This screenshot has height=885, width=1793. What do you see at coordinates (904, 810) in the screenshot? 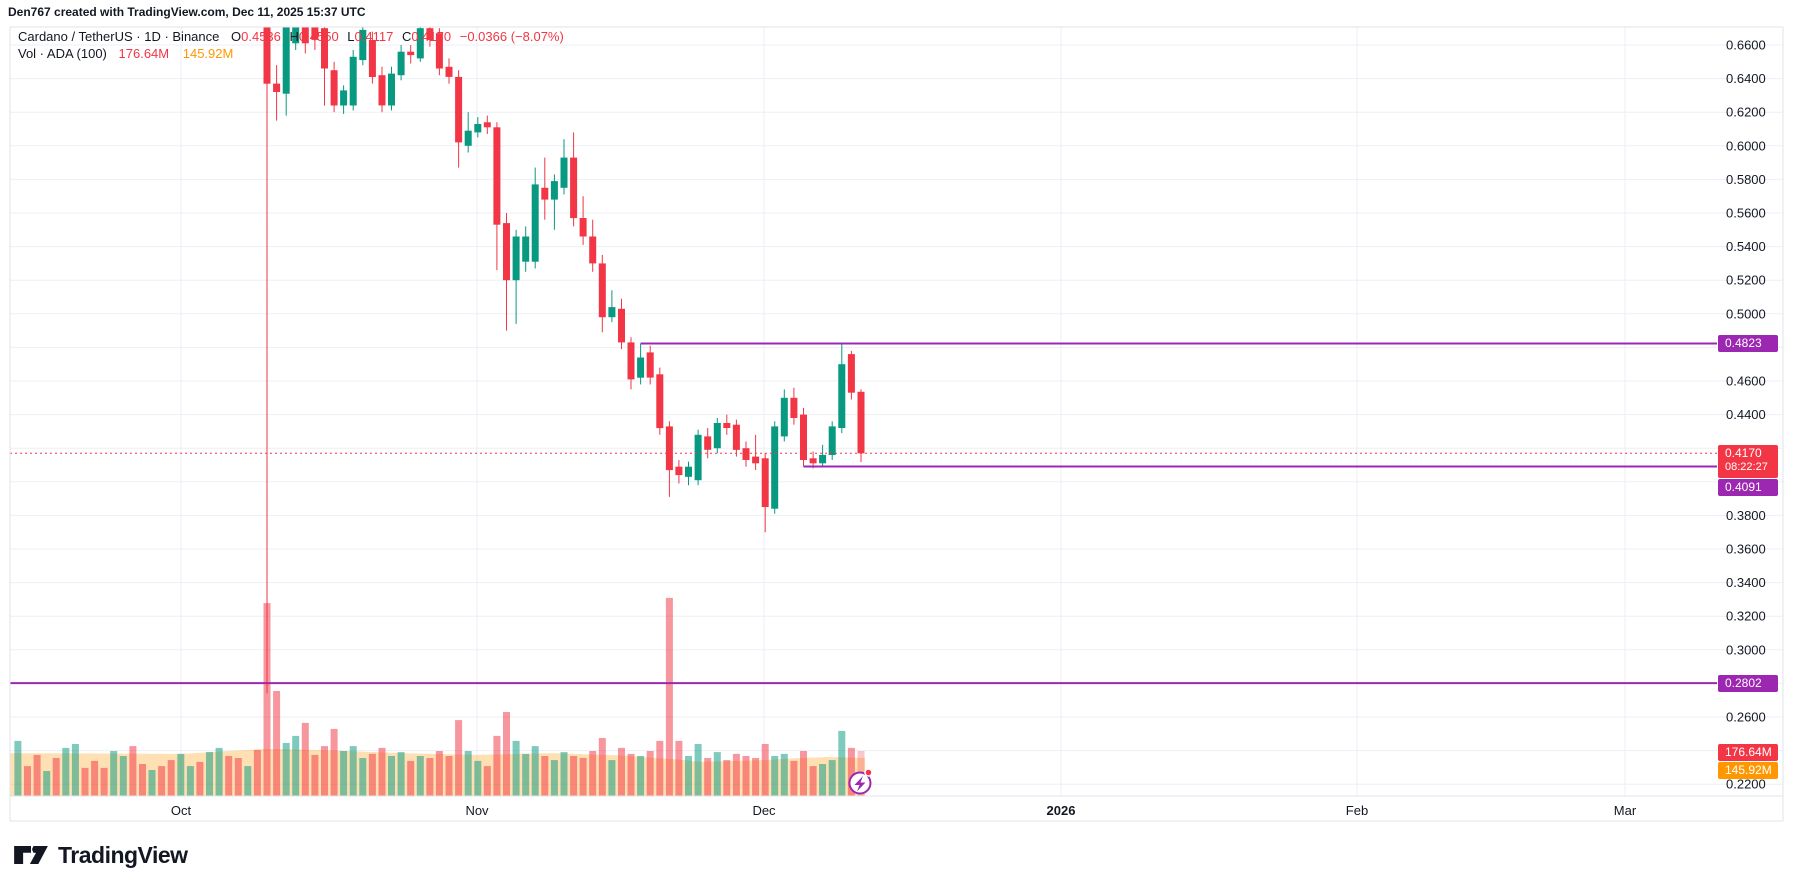
I see `time-axis: Oct Nov Dec 2026 Feb Mar` at bounding box center [904, 810].